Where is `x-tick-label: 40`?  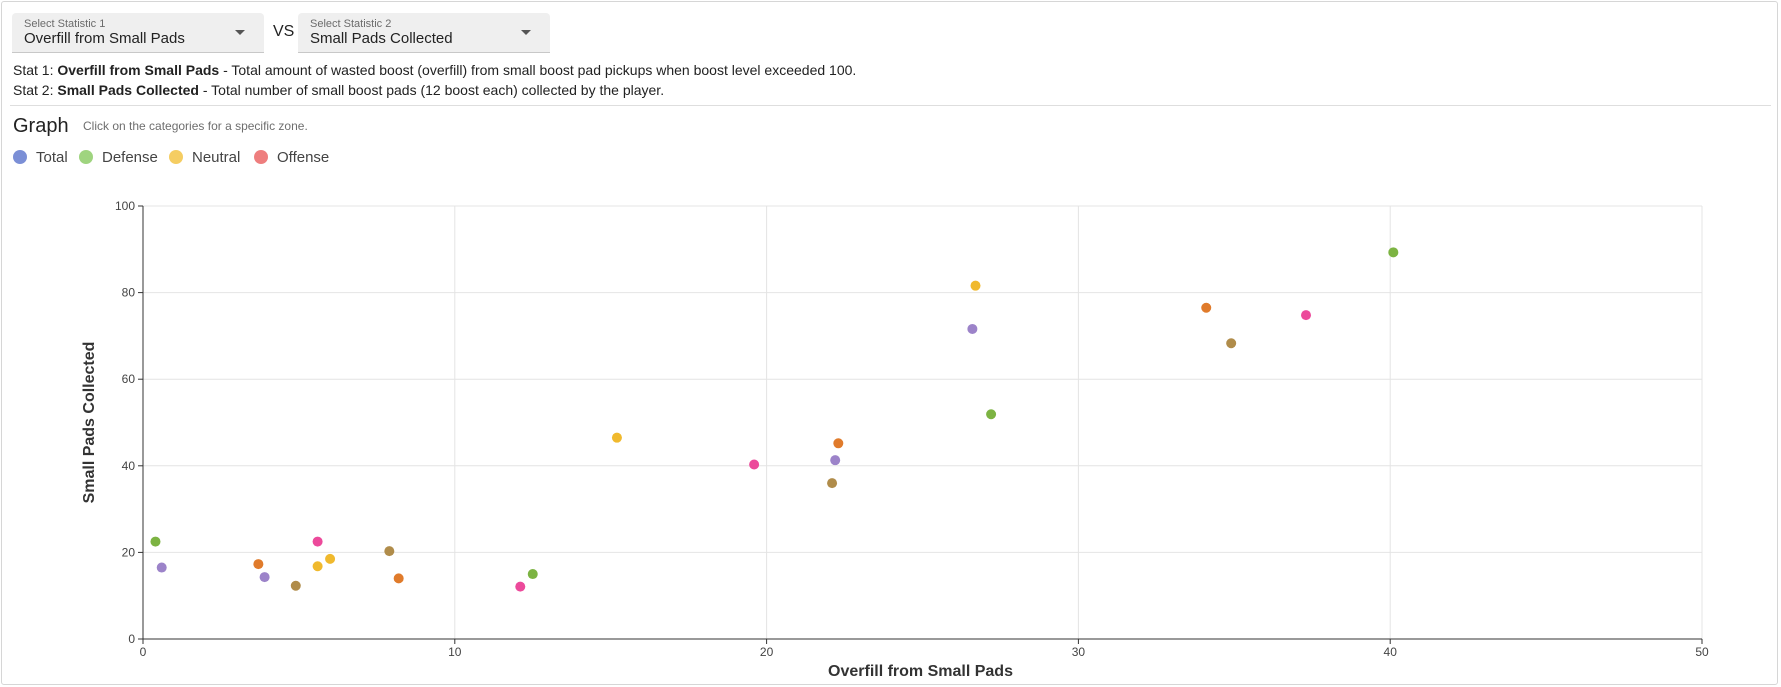 x-tick-label: 40 is located at coordinates (1391, 652).